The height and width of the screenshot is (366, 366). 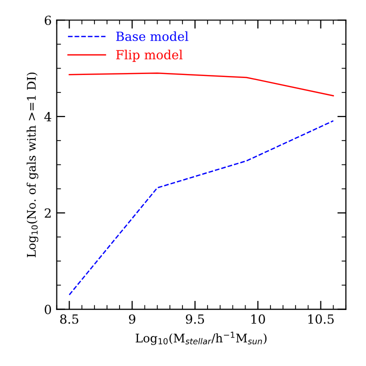 I want to click on x-tick-label: 8.5, so click(x=69, y=319).